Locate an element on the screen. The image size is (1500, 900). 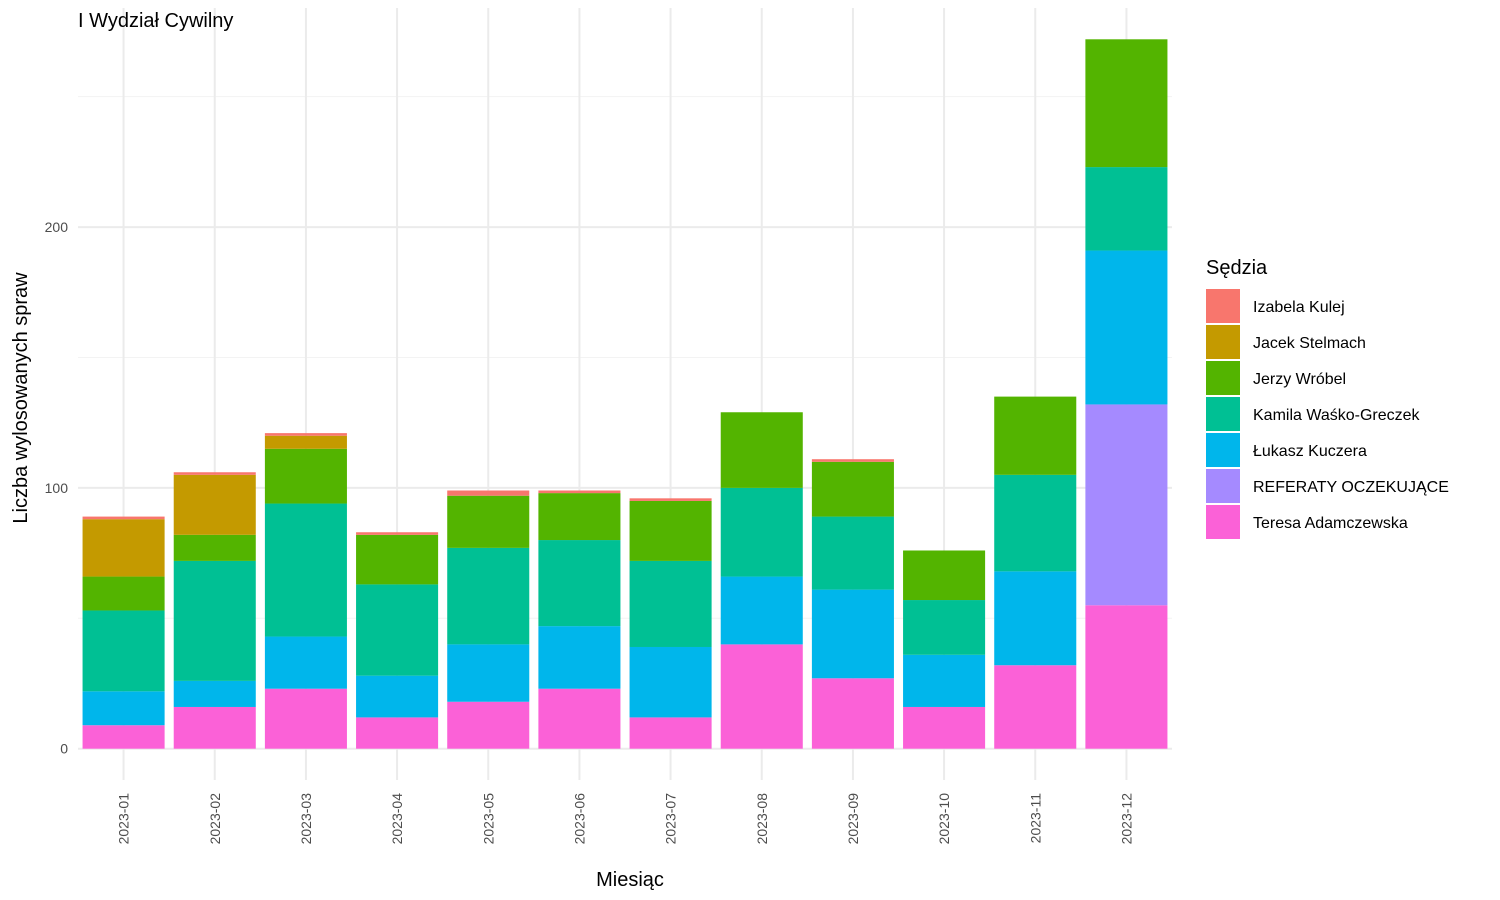
x-tick-label: 2023-05 is located at coordinates (488, 819).